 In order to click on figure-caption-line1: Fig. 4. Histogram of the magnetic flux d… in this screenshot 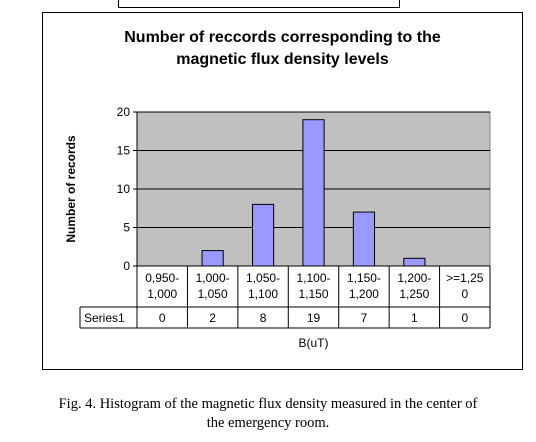, I will do `click(268, 404)`.